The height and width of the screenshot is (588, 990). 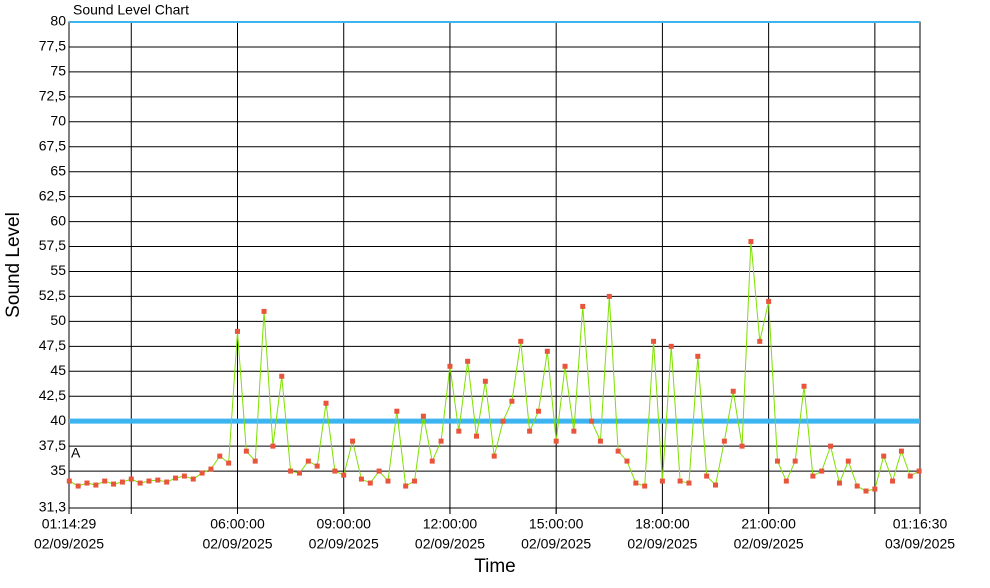 I want to click on x-tick-label: 09:00:00, so click(x=343, y=524).